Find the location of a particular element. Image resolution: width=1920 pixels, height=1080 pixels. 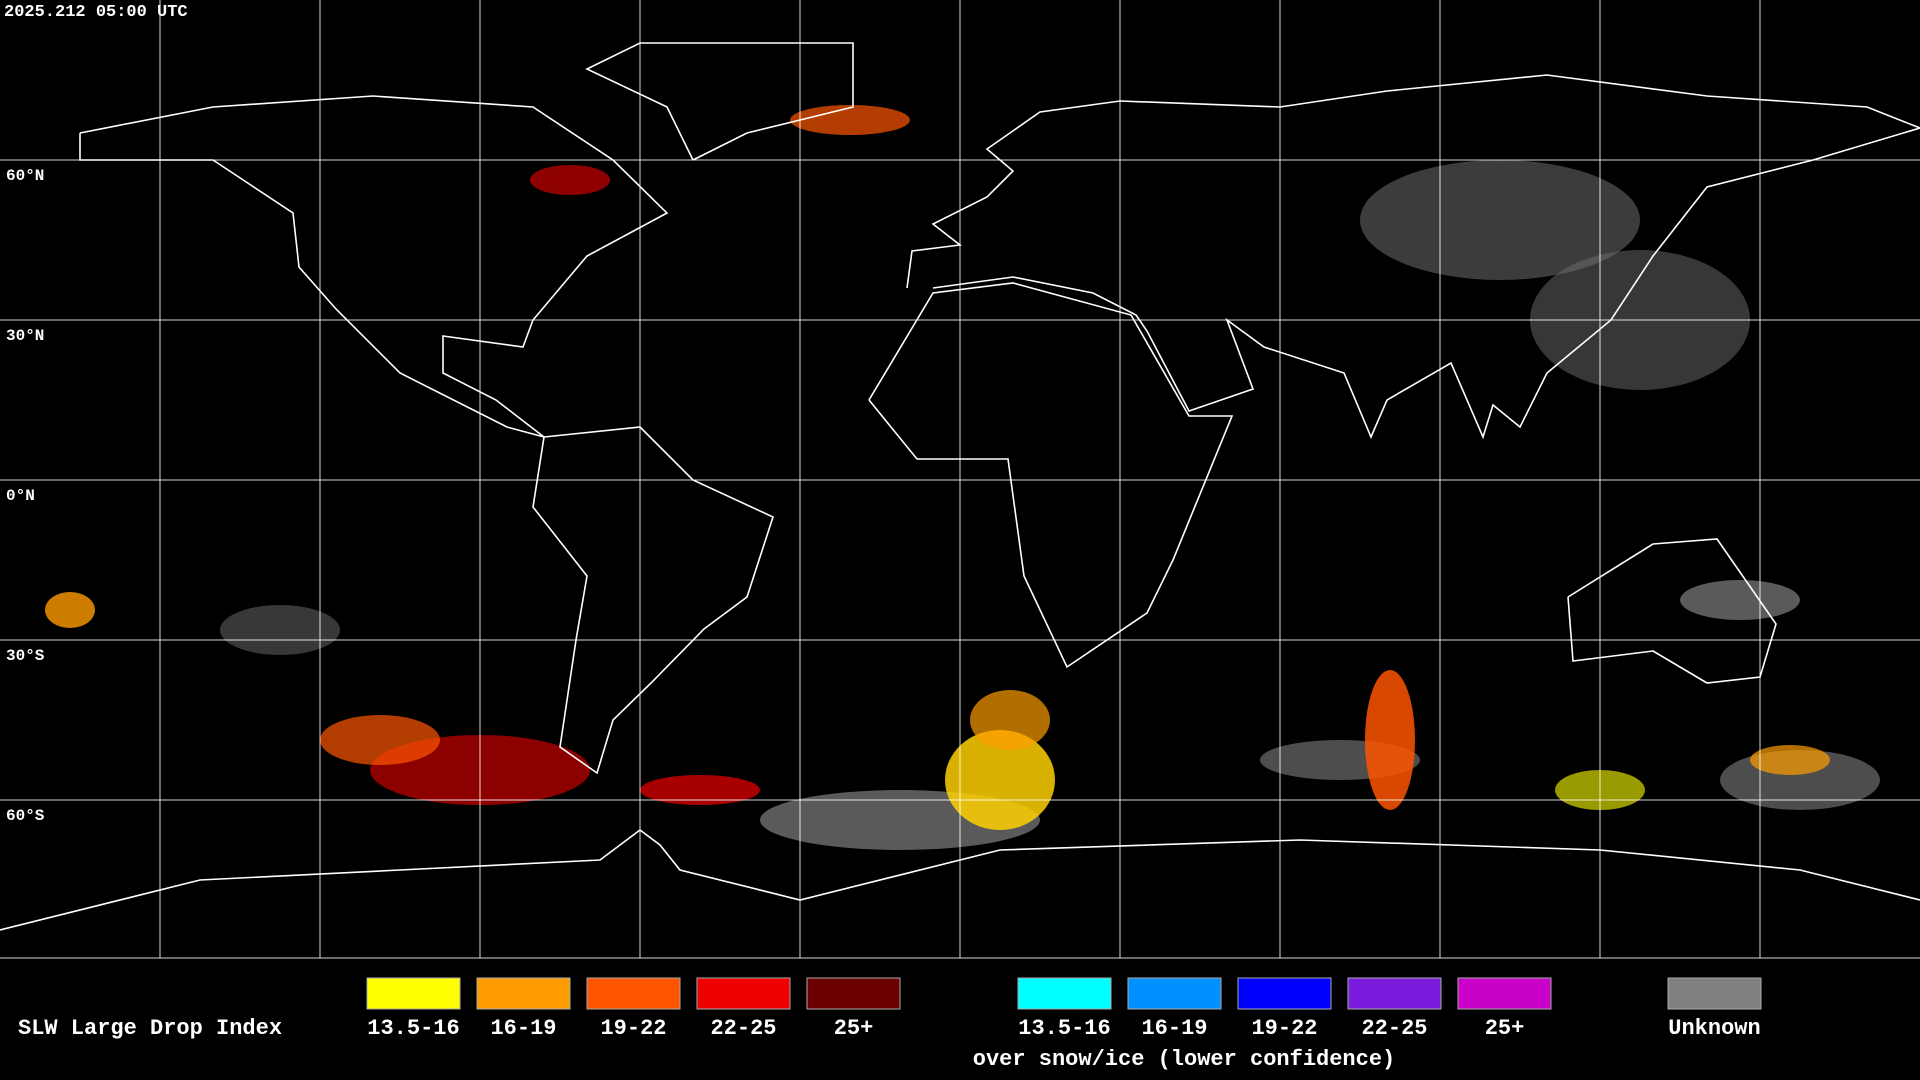

latitude-label: 60°S is located at coordinates (25, 816).